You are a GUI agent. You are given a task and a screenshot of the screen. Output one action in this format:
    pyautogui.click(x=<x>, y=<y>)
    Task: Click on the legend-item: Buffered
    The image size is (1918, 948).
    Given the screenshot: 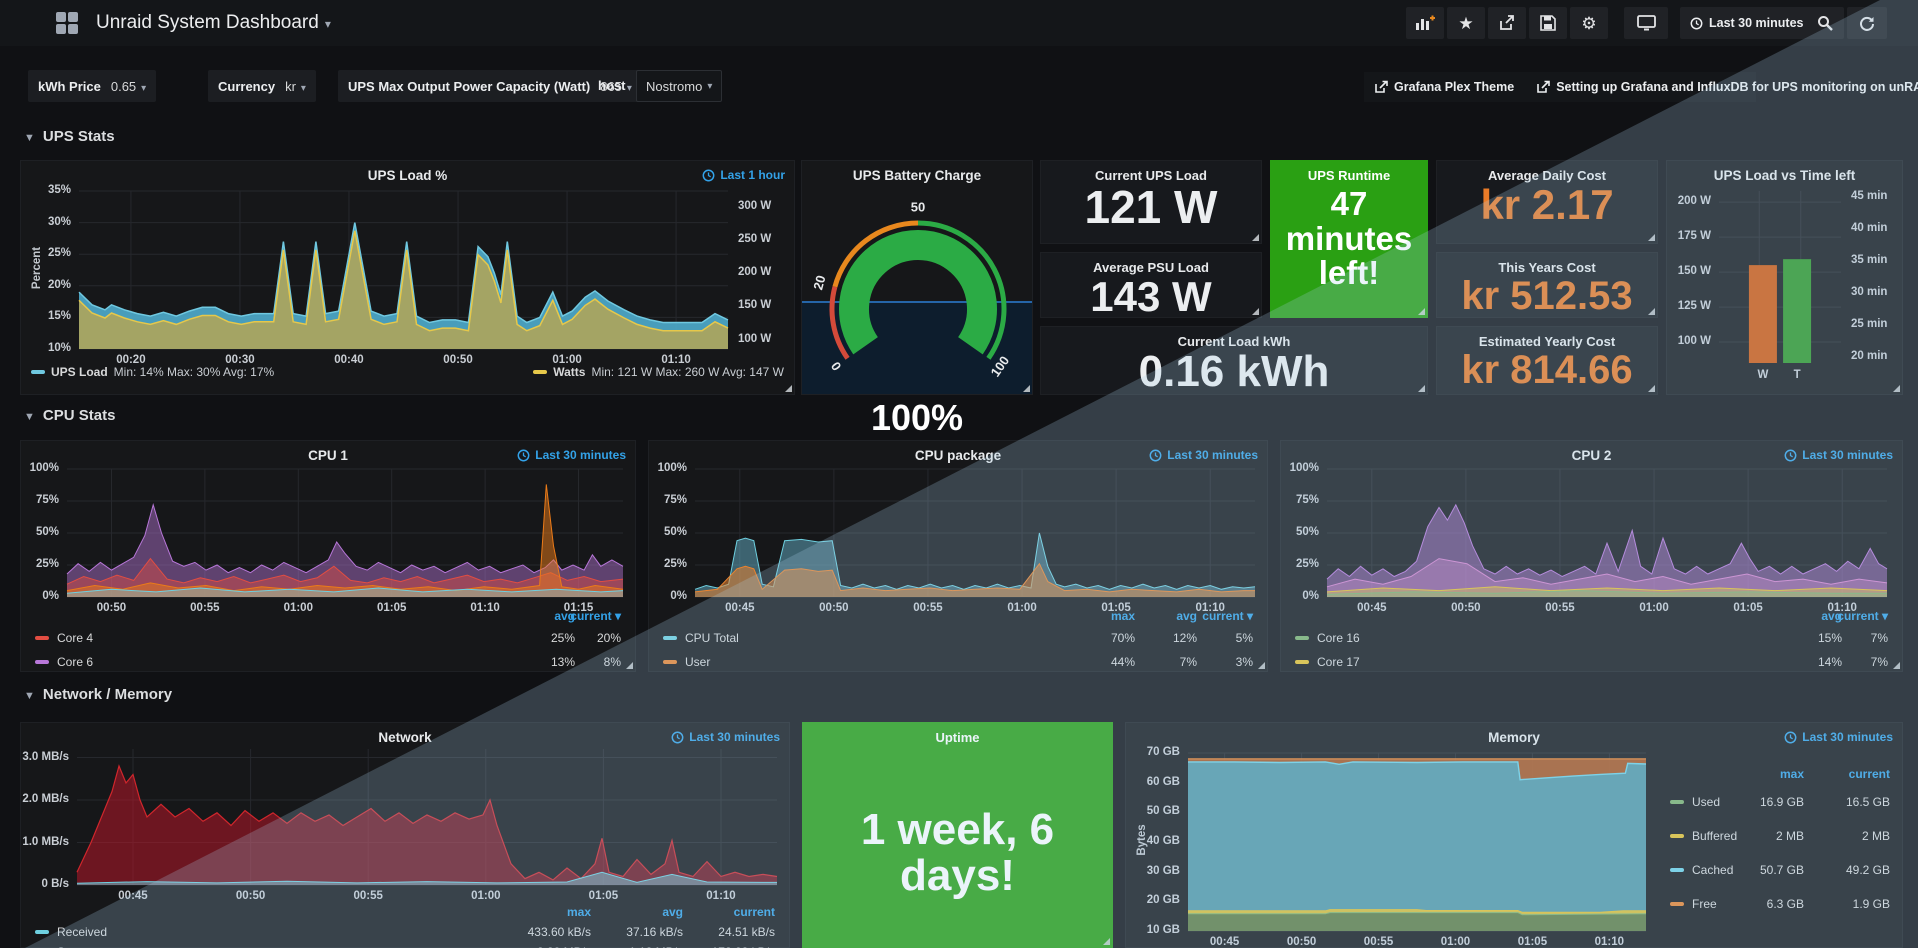 What is the action you would take?
    pyautogui.click(x=1703, y=836)
    